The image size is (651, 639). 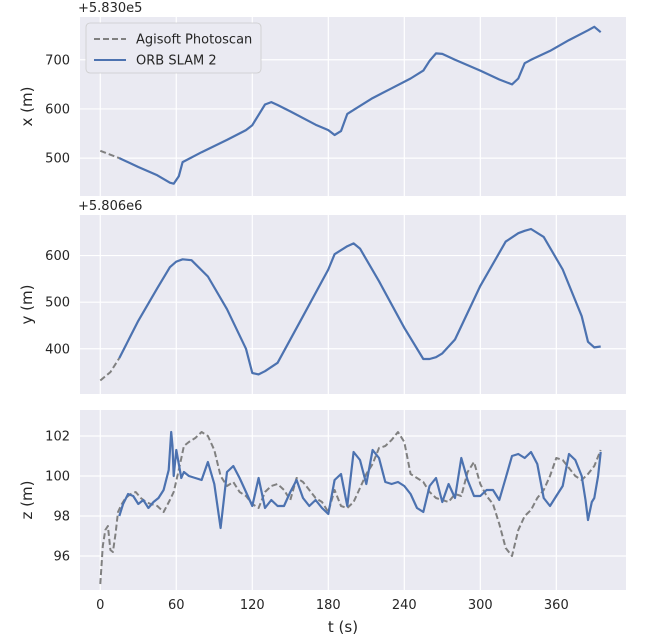 I want to click on x-tick-label: 300, so click(x=480, y=605).